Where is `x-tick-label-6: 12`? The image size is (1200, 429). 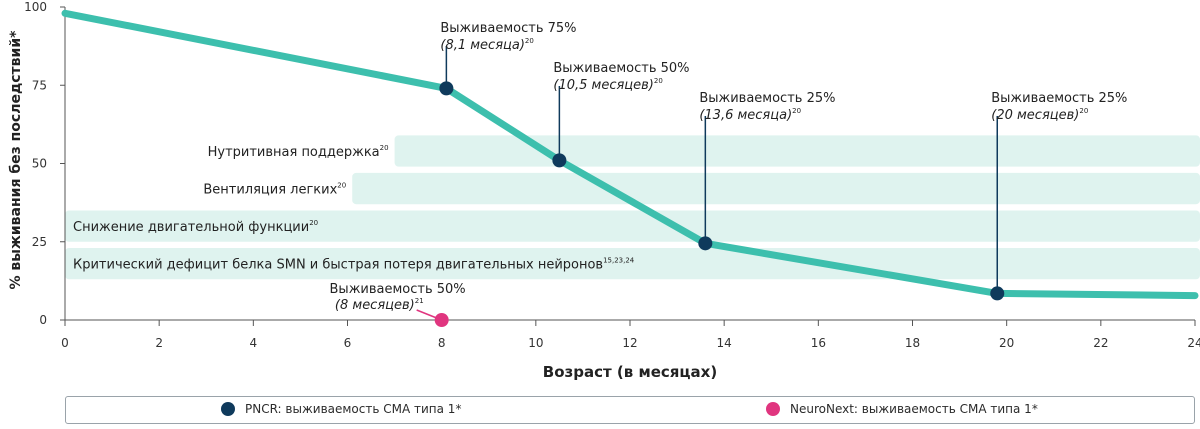 x-tick-label-6: 12 is located at coordinates (629, 343).